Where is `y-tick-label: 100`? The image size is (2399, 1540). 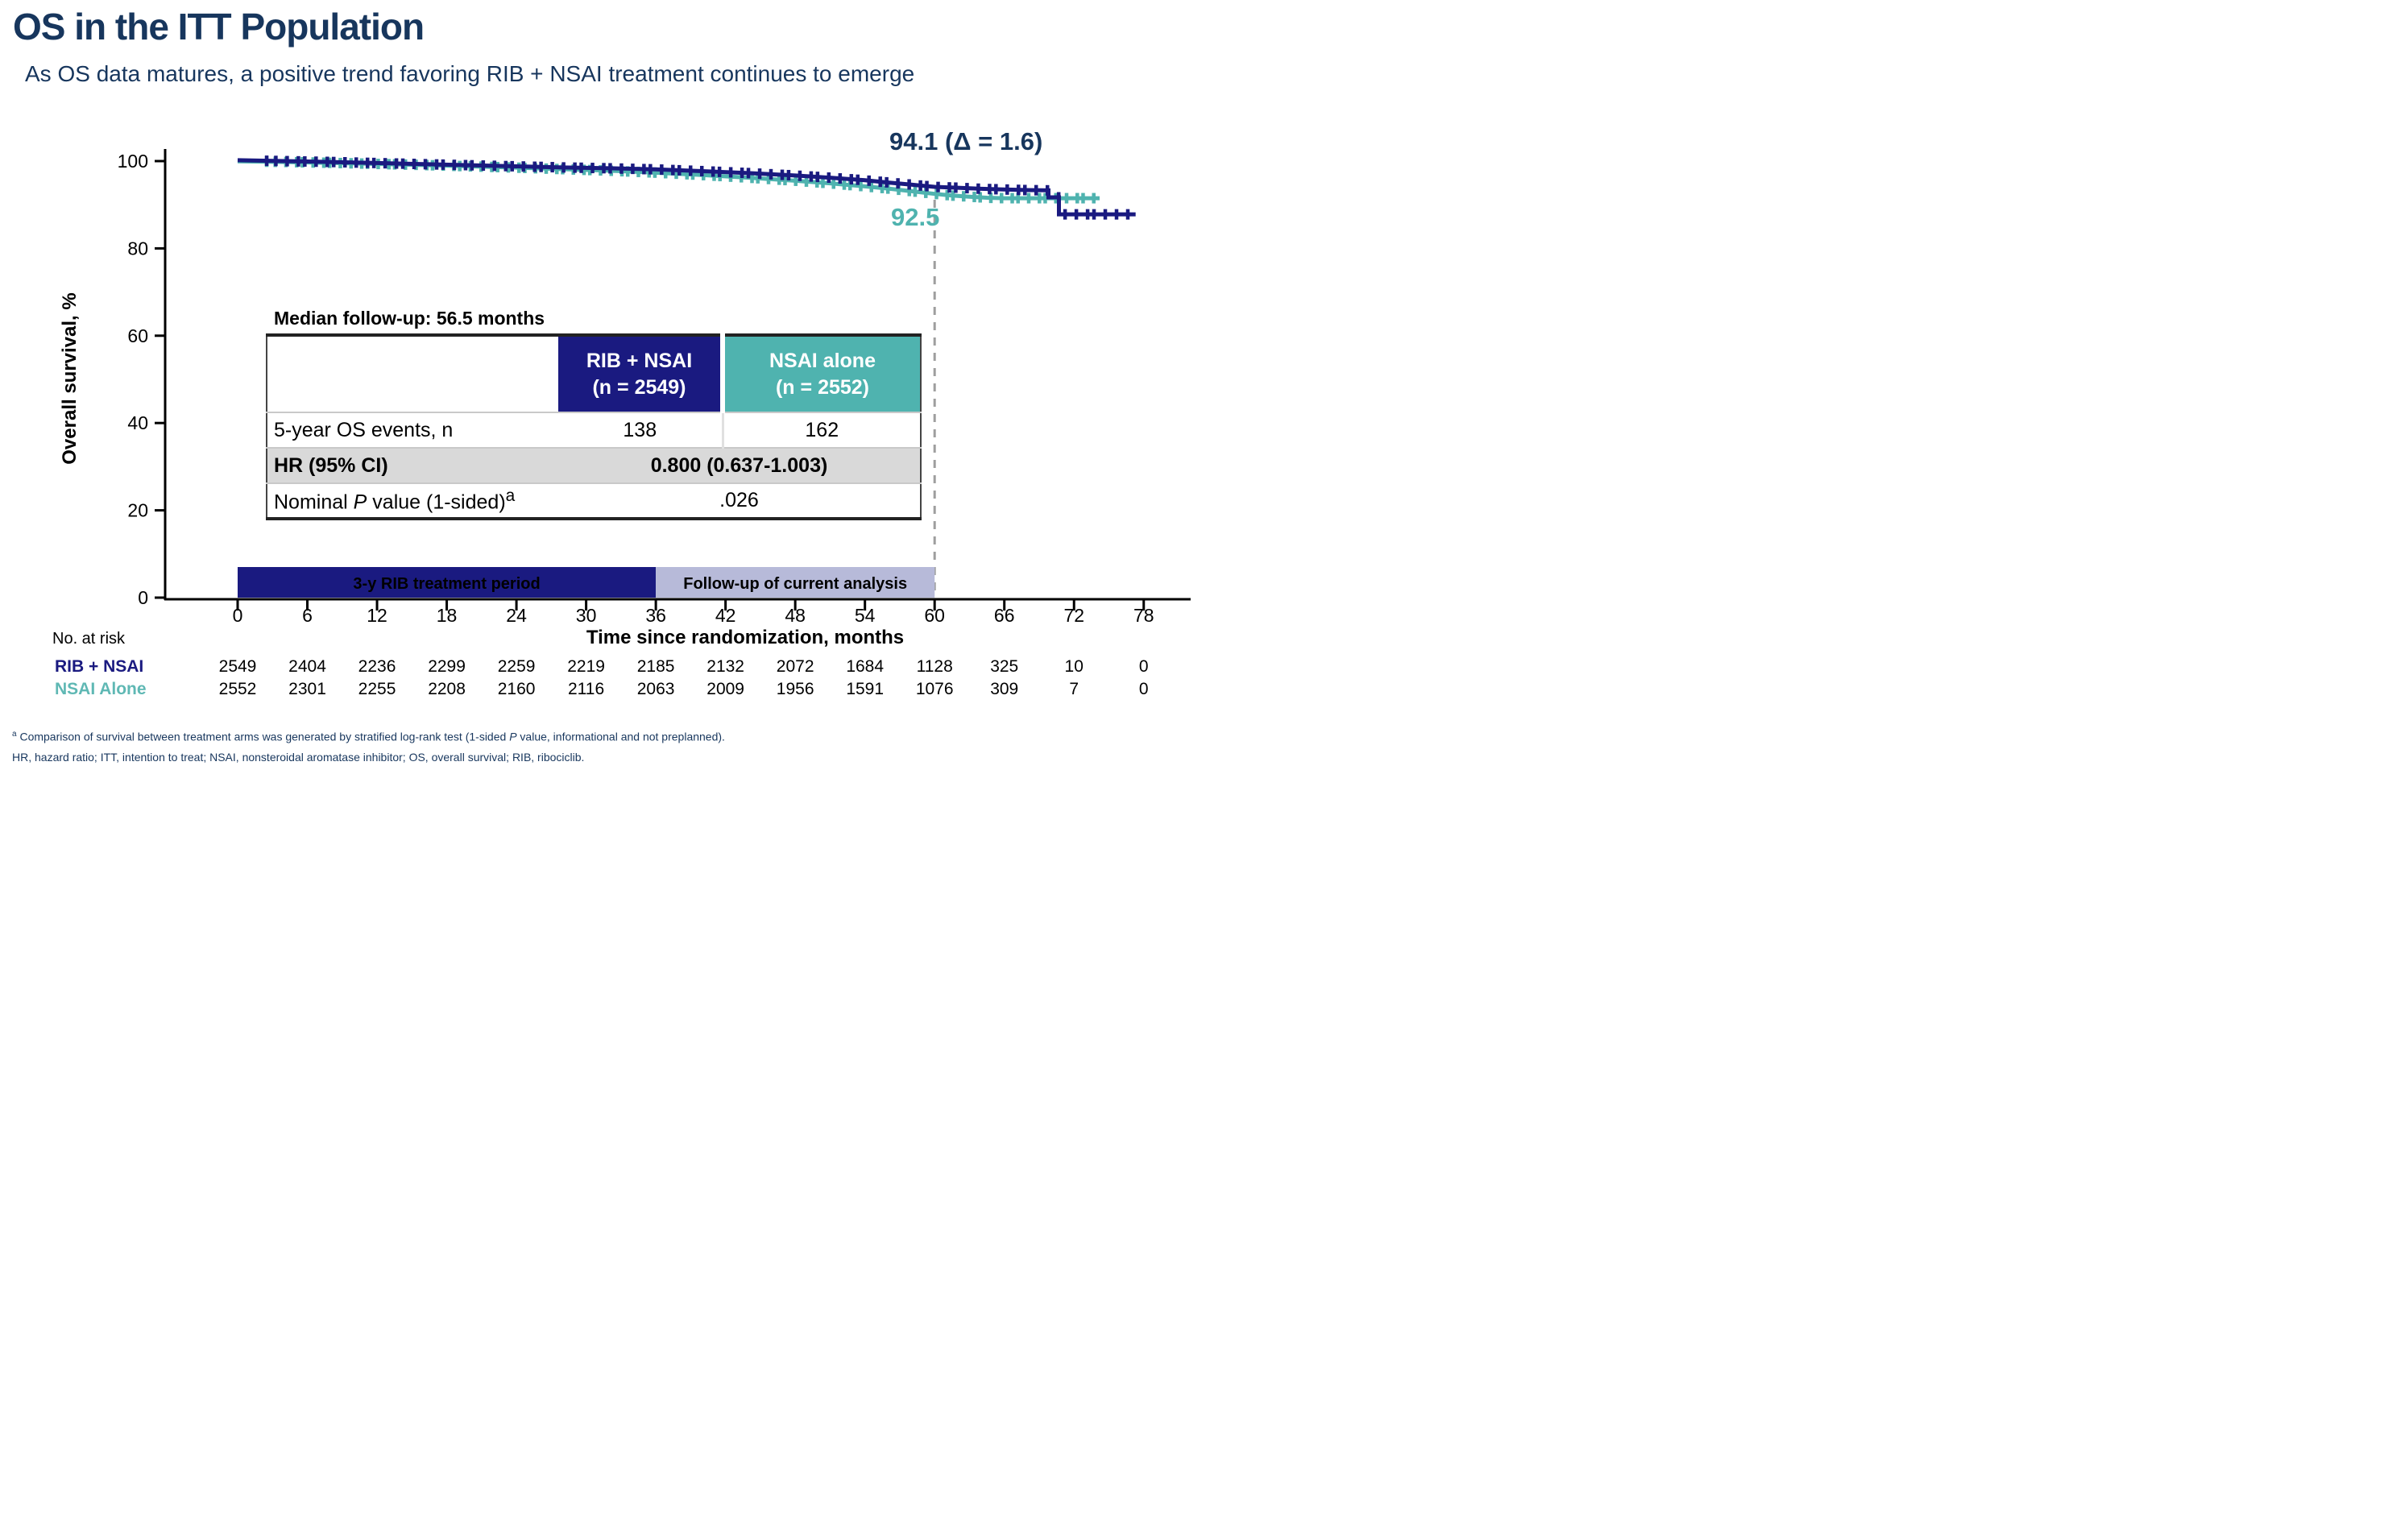
y-tick-label: 100 is located at coordinates (133, 161).